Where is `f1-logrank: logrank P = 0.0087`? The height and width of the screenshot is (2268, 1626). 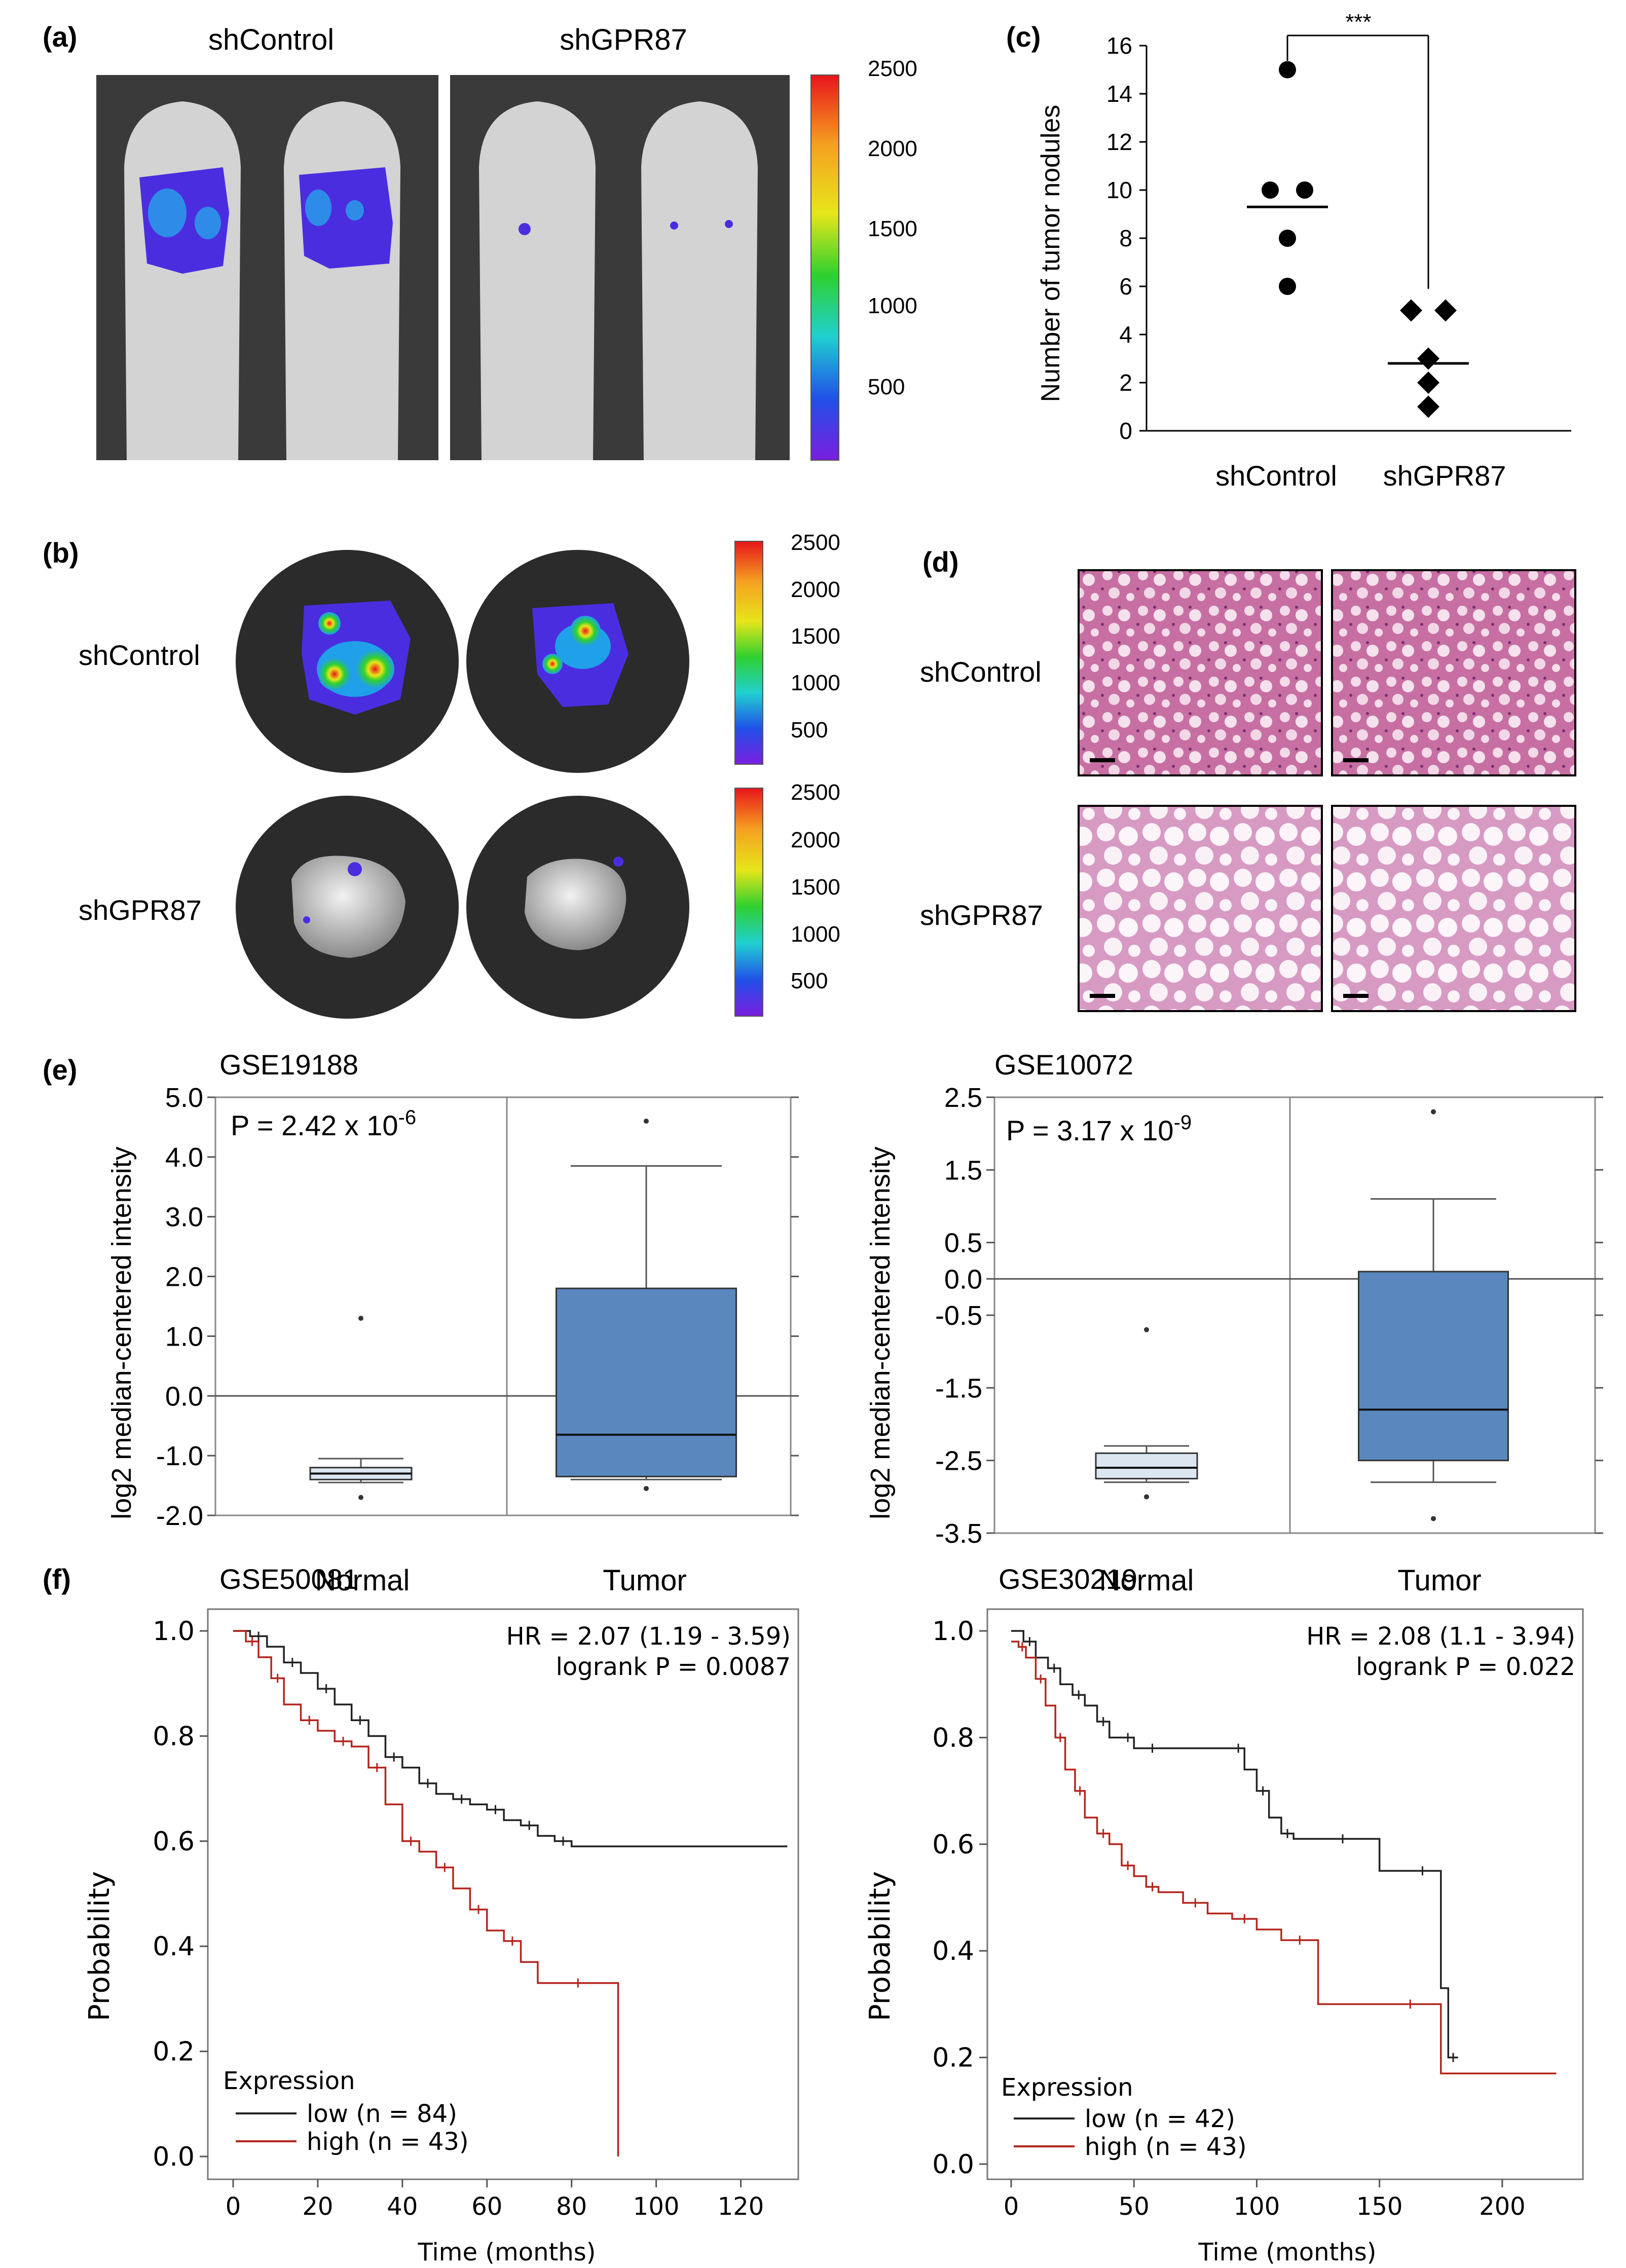
f1-logrank: logrank P = 0.0087 is located at coordinates (673, 1667).